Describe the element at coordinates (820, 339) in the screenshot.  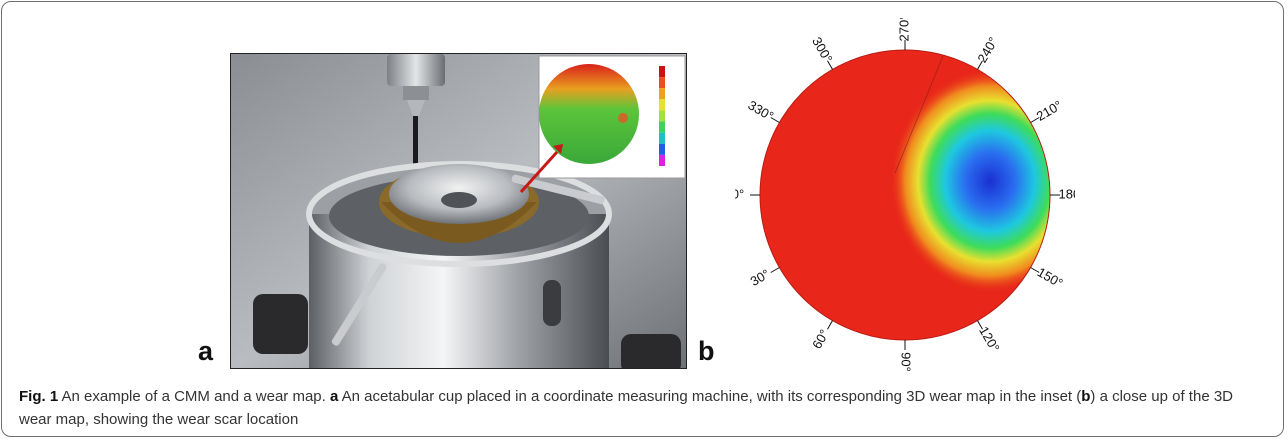
I see `angle-label: 60°` at that location.